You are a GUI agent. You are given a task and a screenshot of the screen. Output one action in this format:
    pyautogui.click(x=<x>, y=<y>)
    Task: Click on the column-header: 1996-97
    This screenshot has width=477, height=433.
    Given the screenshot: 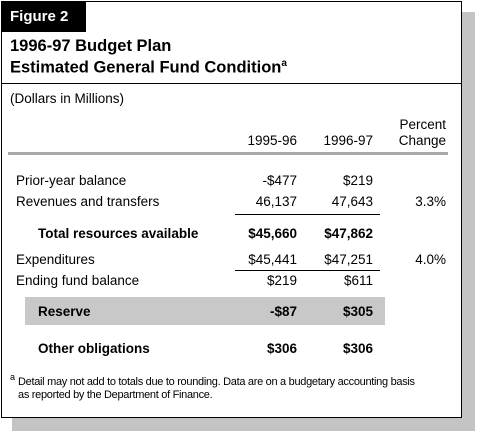 What is the action you would take?
    pyautogui.click(x=348, y=140)
    